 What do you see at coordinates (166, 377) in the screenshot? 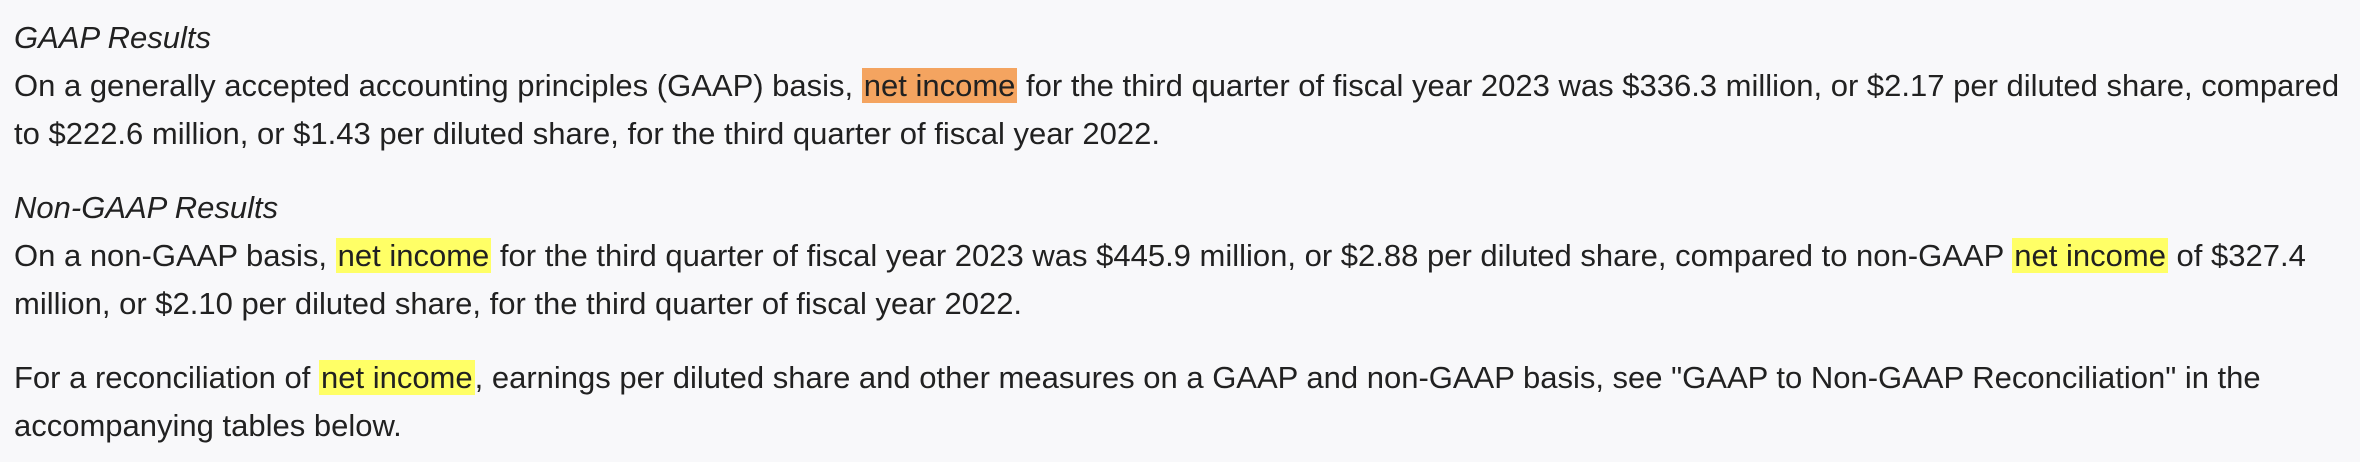
I see `reconciliation-text-start: For a reconciliation of` at bounding box center [166, 377].